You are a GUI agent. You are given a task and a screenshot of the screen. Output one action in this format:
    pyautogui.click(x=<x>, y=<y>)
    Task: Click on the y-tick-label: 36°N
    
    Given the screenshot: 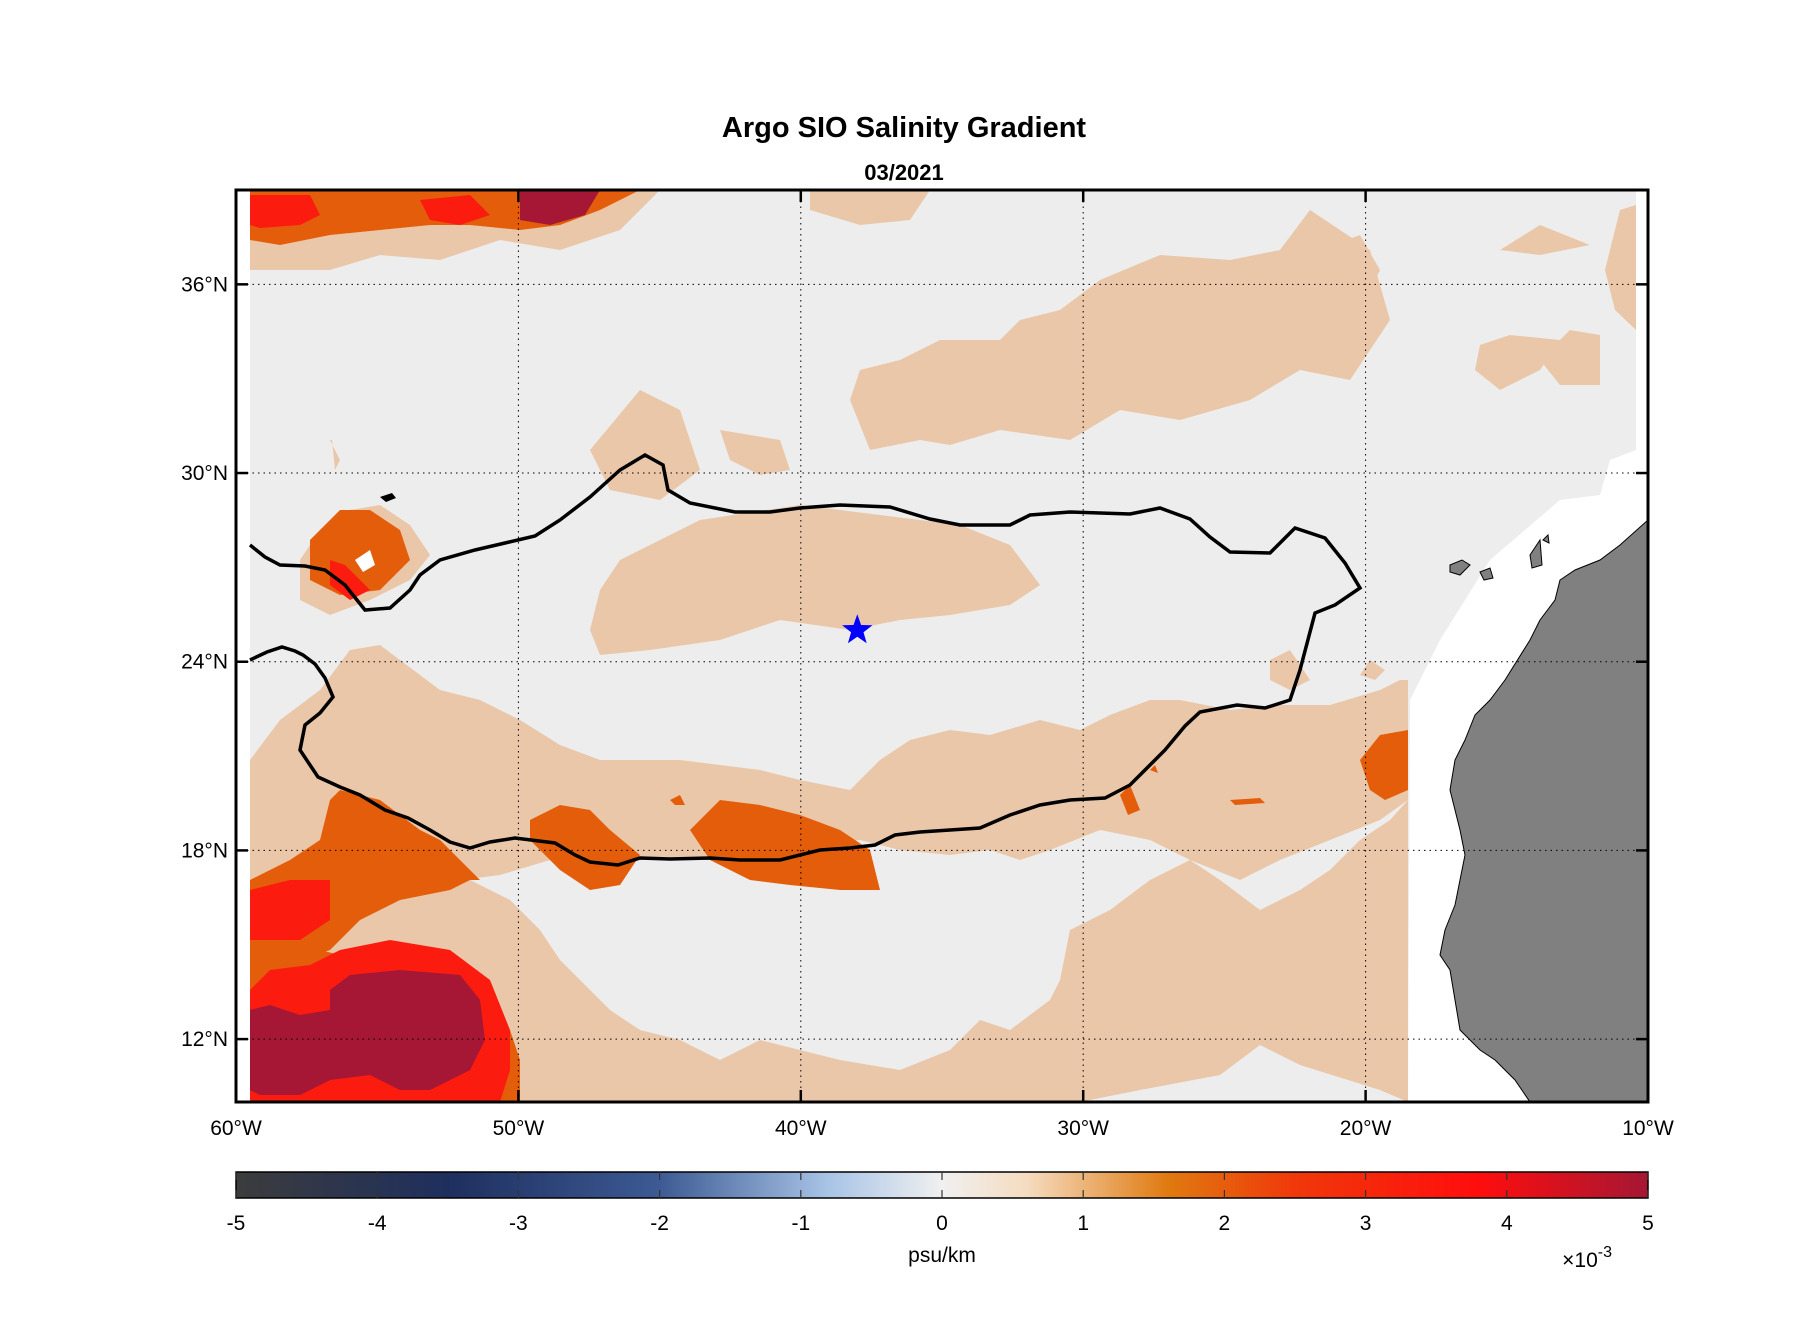 What is the action you would take?
    pyautogui.click(x=204, y=284)
    